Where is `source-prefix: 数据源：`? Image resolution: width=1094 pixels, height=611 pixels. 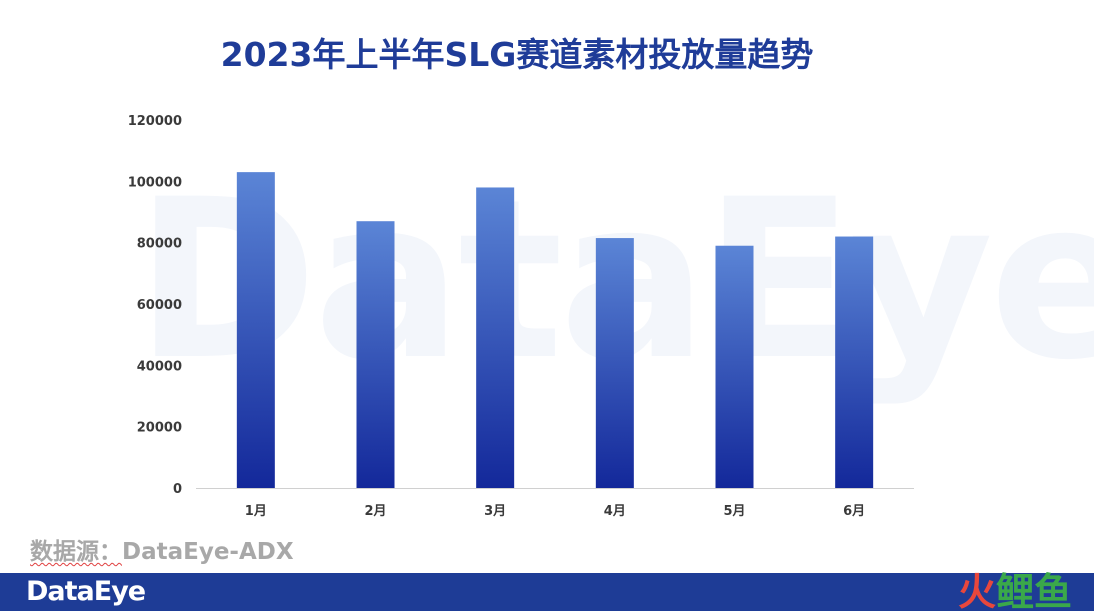 source-prefix: 数据源： is located at coordinates (76, 552).